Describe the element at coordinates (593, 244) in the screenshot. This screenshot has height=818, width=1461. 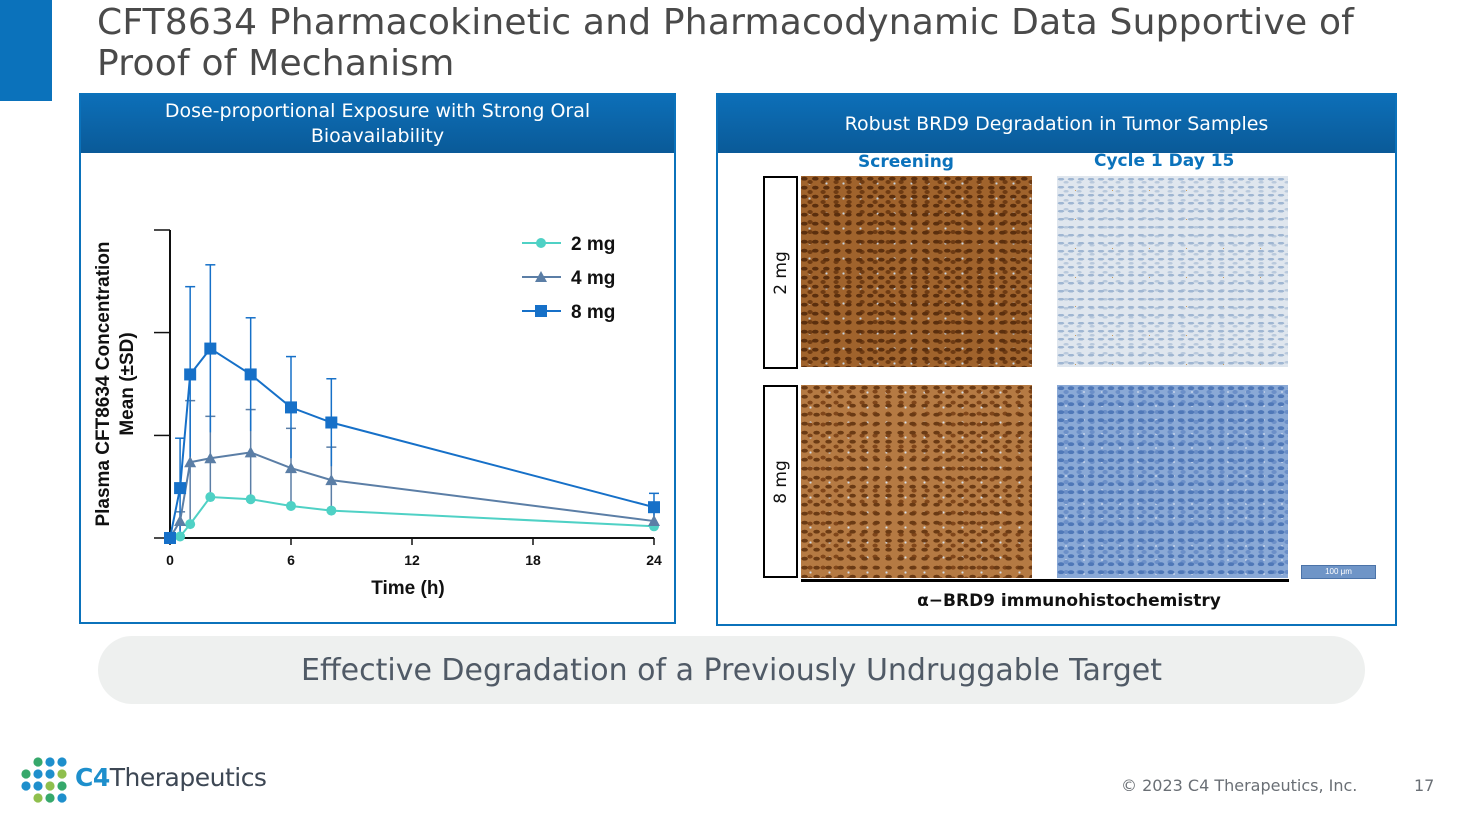
I see `legend-label-2mg: 2 mg` at that location.